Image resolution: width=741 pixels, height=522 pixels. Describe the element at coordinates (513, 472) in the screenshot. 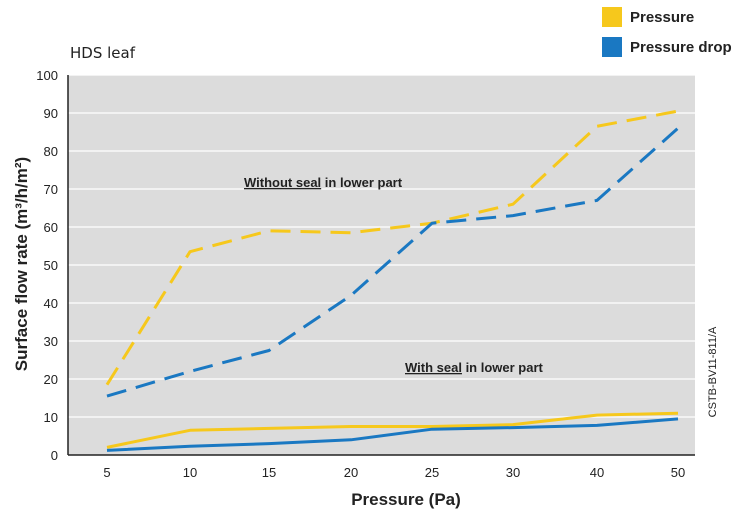

I see `x-tick-label: 30` at that location.